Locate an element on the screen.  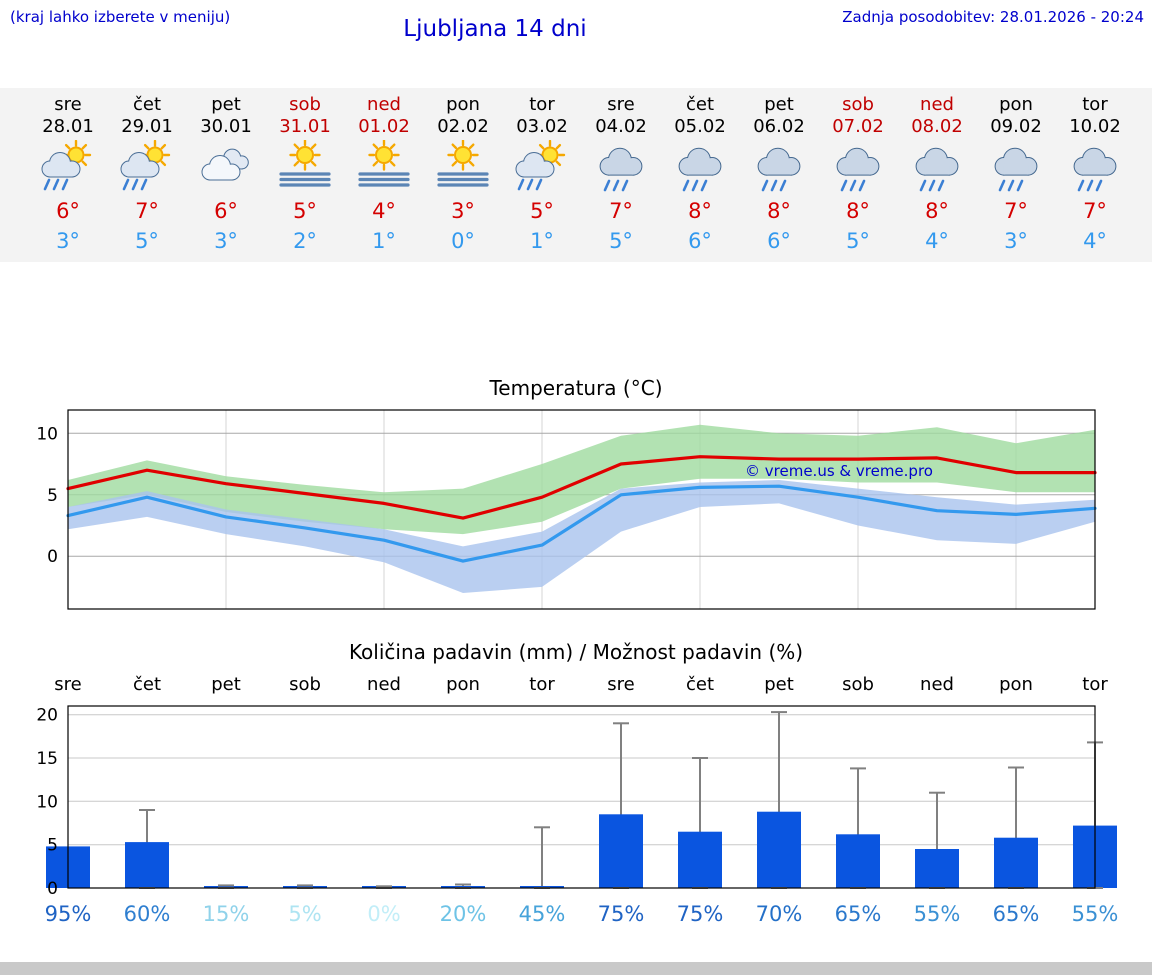
svg-text: 20 is located at coordinates (47, 716).